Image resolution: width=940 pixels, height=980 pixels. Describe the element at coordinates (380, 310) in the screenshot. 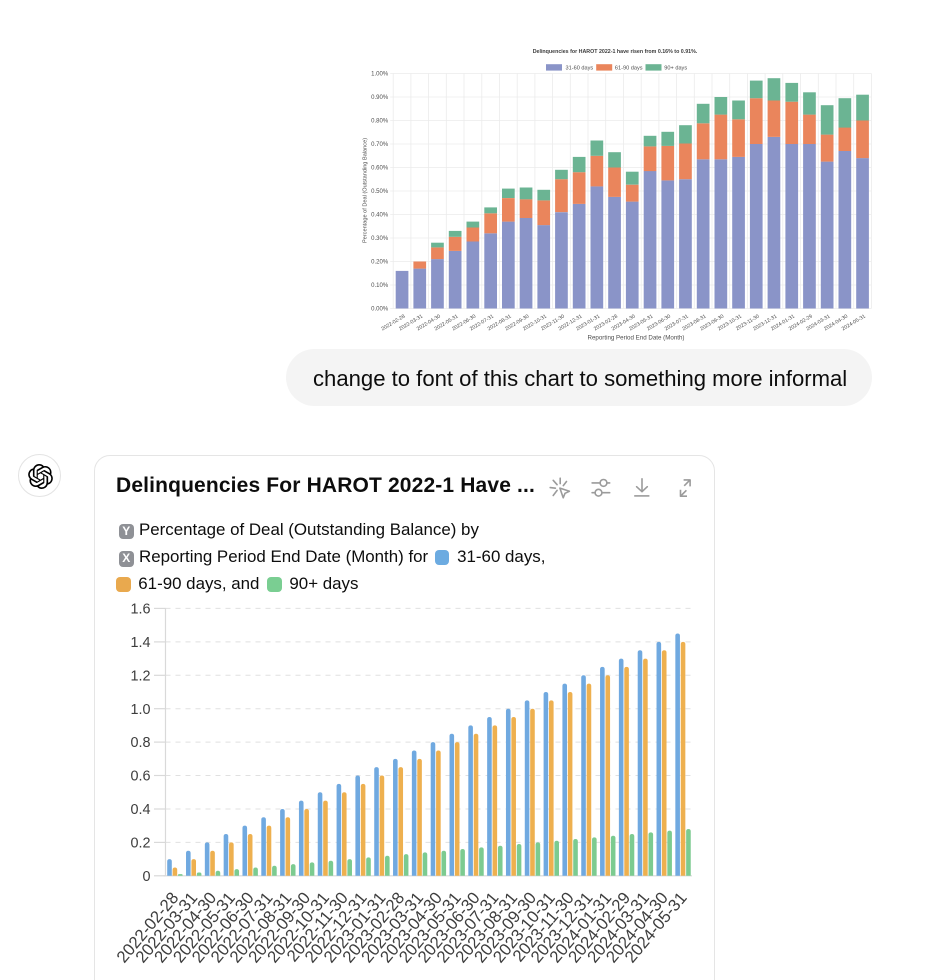

I see `svg-text: 0.00%` at that location.